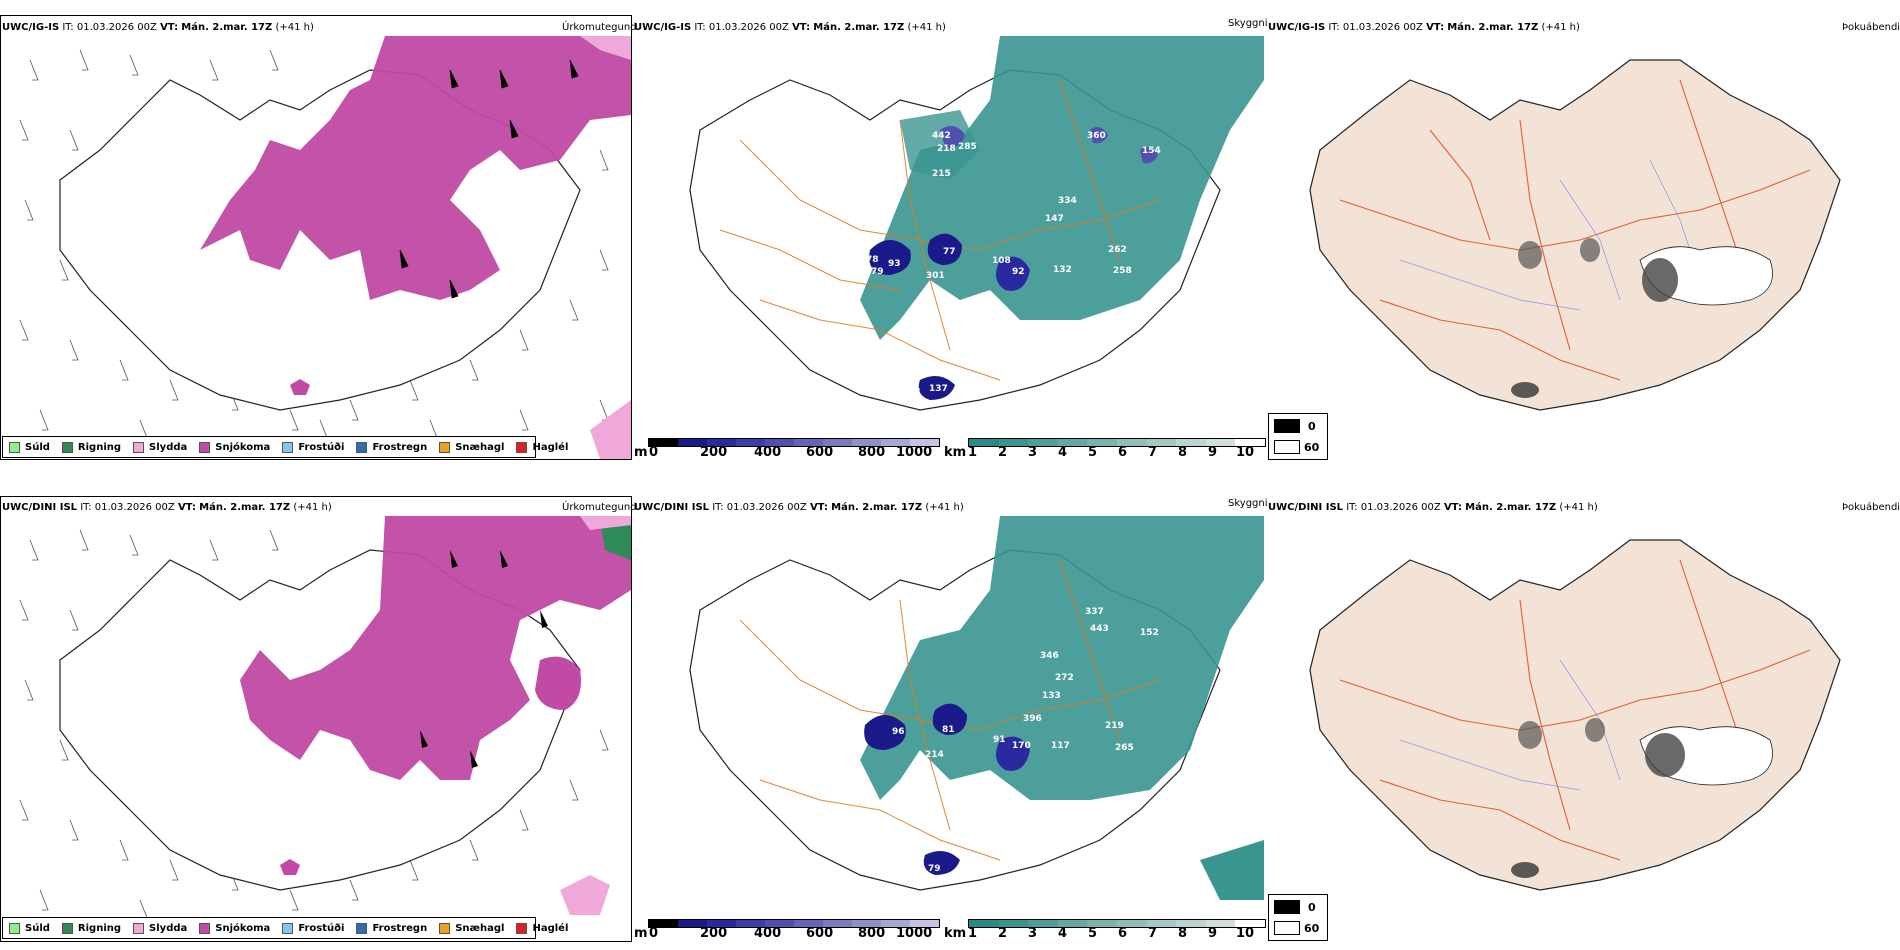 The width and height of the screenshot is (1900, 950). Describe the element at coordinates (914, 393) in the screenshot. I see `vis-label: 87` at that location.